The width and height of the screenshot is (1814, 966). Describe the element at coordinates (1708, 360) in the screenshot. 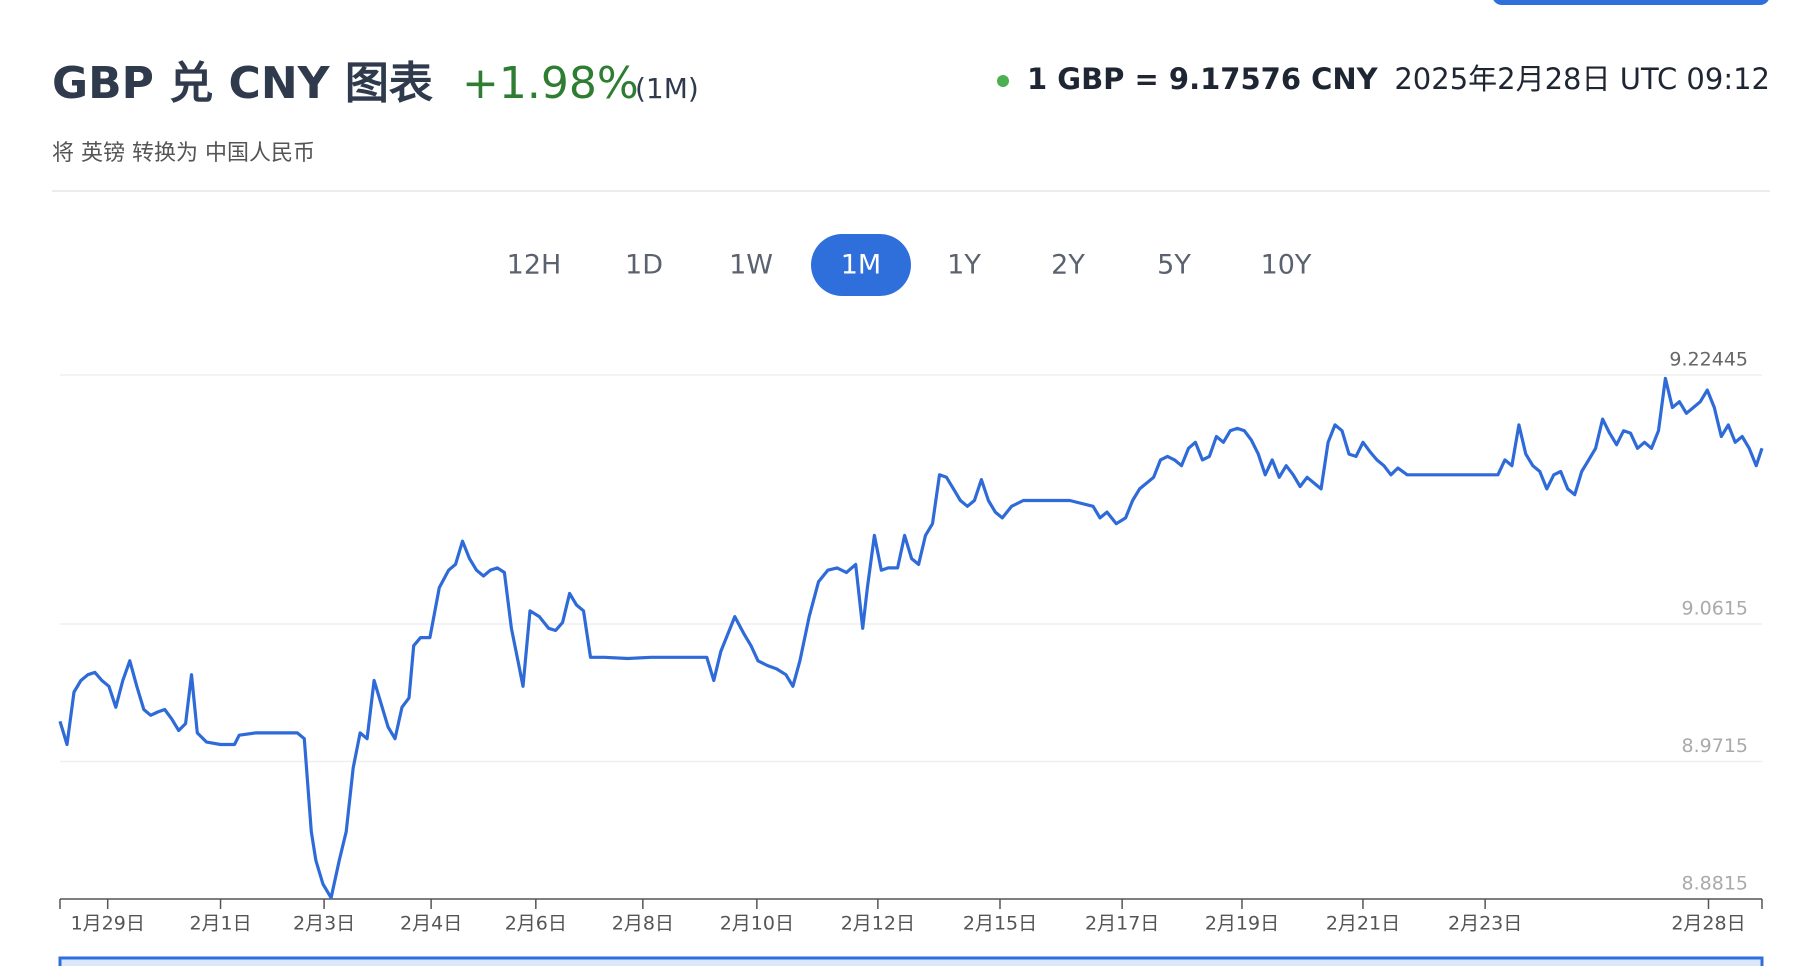

I see `y-tick-label: 9.22445` at that location.